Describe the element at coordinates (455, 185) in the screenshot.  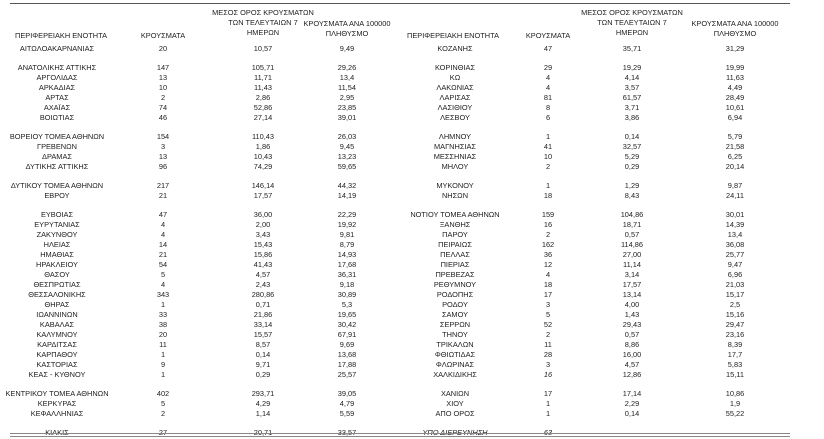
I see `region-name: ΜΥΚΟΝΟΥ` at that location.